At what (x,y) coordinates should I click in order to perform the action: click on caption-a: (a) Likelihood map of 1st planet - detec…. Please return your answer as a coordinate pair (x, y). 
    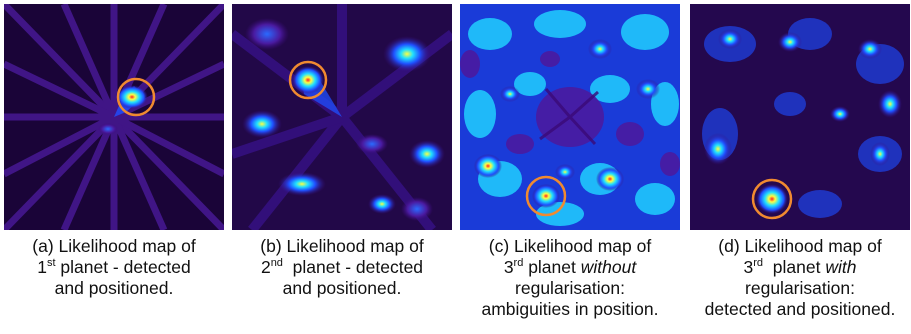
    Looking at the image, I should click on (115, 267).